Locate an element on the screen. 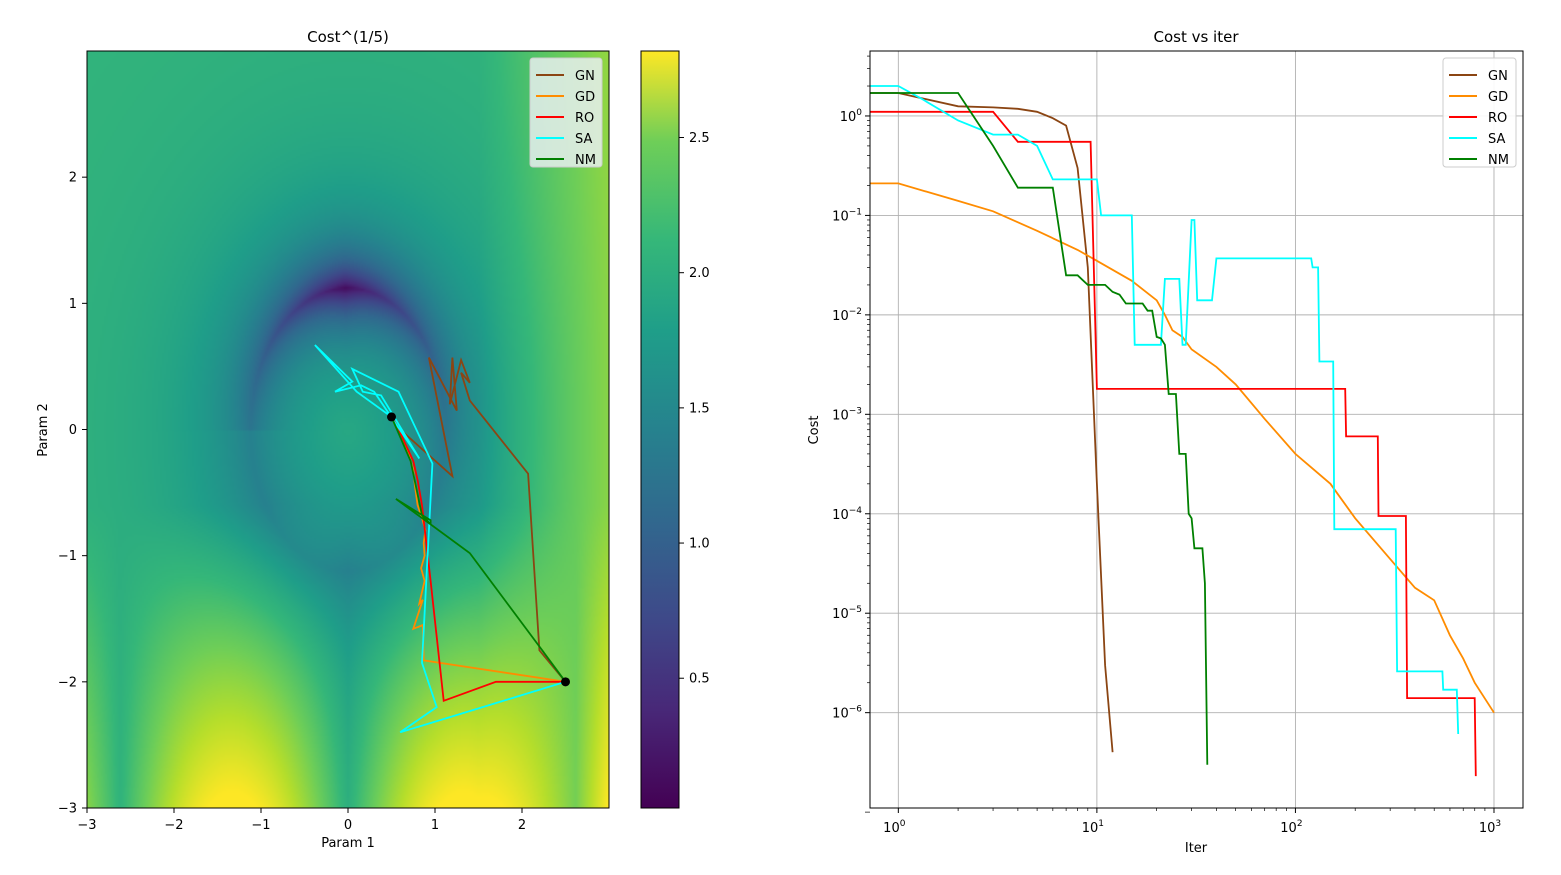 The image size is (1561, 875). y-tick-label: −3 is located at coordinates (67, 809).